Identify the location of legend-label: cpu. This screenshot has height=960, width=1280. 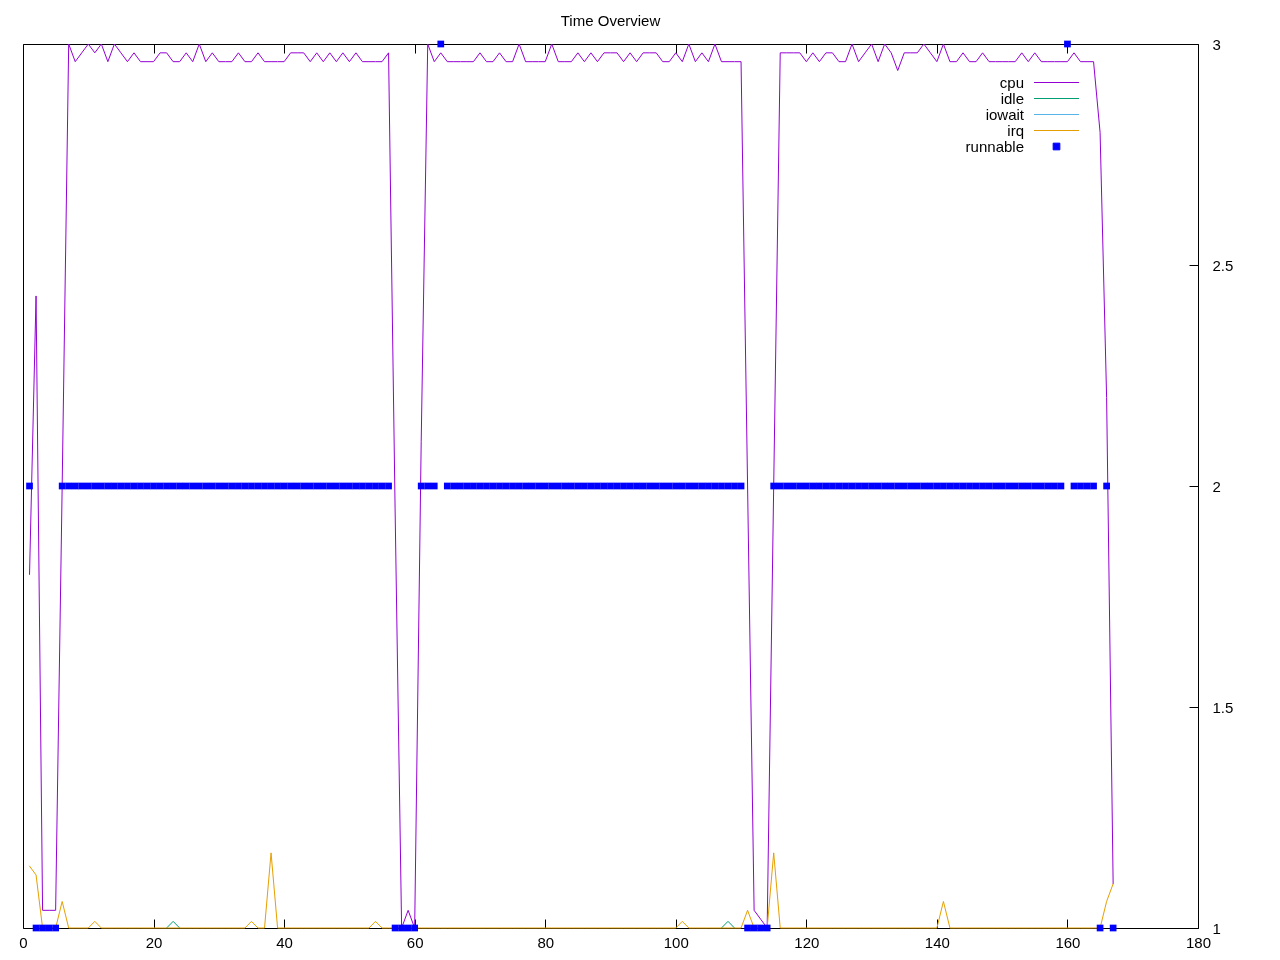
(1011, 82).